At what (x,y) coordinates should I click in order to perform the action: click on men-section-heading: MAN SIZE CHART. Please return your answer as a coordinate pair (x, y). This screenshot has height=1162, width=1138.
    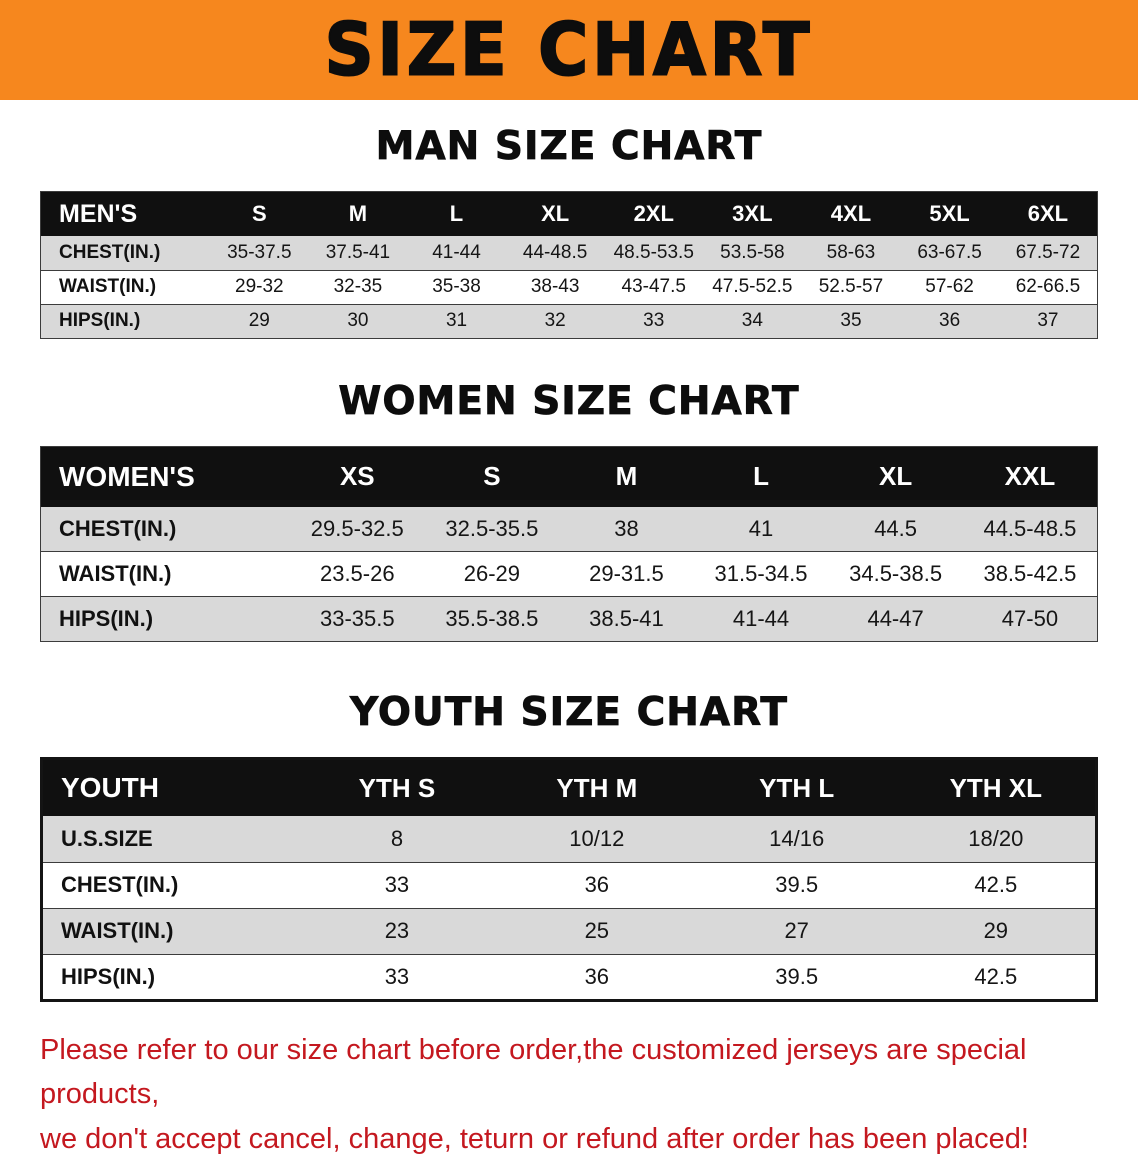
    Looking at the image, I should click on (569, 134).